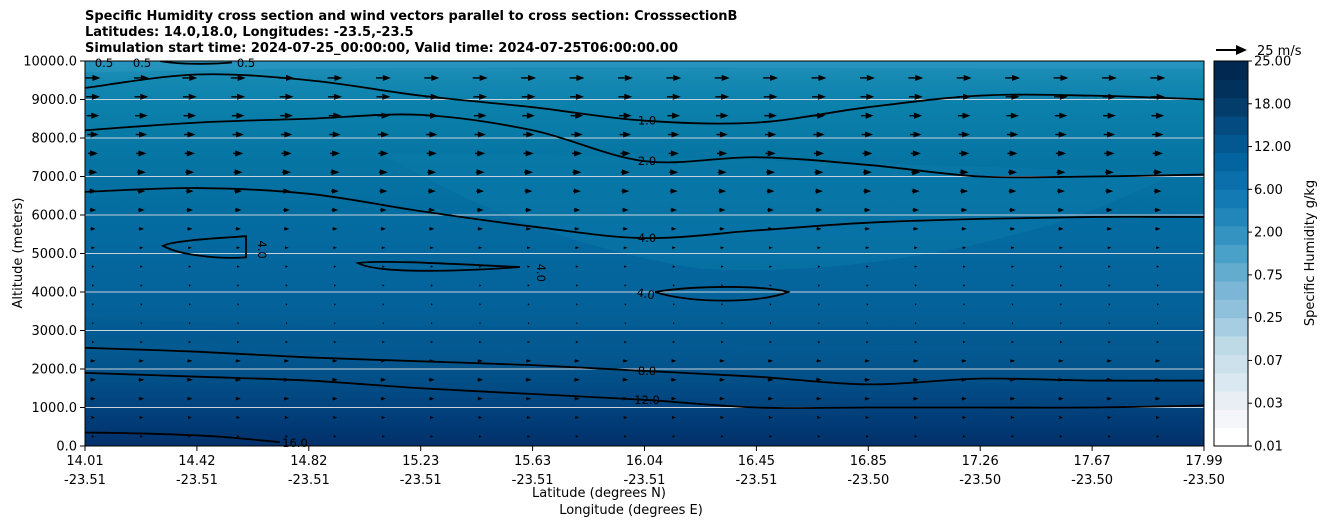 The height and width of the screenshot is (526, 1326). What do you see at coordinates (644, 146) in the screenshot?
I see `contour-line-2.0` at bounding box center [644, 146].